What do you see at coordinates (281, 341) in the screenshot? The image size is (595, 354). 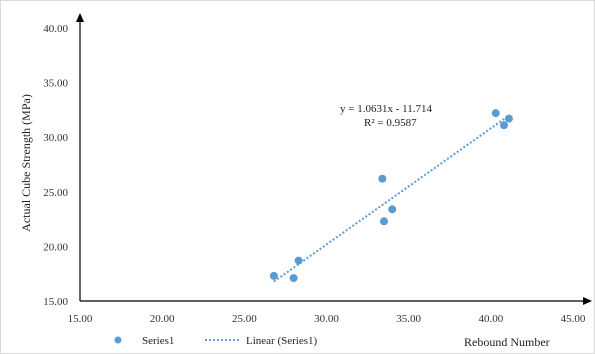 I see `legend-label-trendline: Linear (Series1)` at bounding box center [281, 341].